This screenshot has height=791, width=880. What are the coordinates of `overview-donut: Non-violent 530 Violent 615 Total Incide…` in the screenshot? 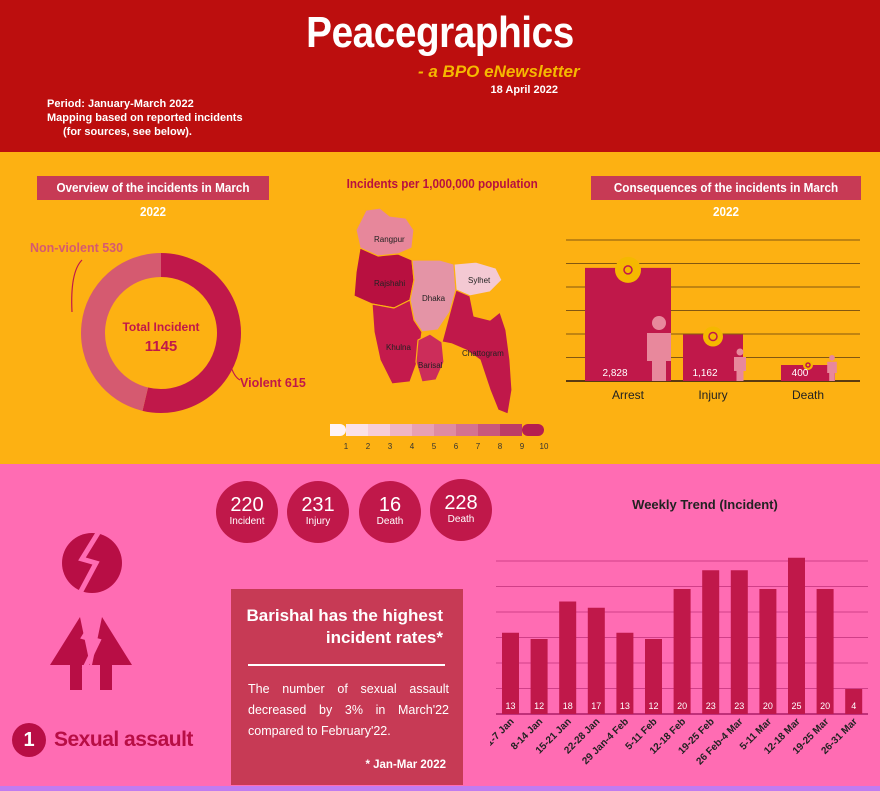 It's located at (168, 327).